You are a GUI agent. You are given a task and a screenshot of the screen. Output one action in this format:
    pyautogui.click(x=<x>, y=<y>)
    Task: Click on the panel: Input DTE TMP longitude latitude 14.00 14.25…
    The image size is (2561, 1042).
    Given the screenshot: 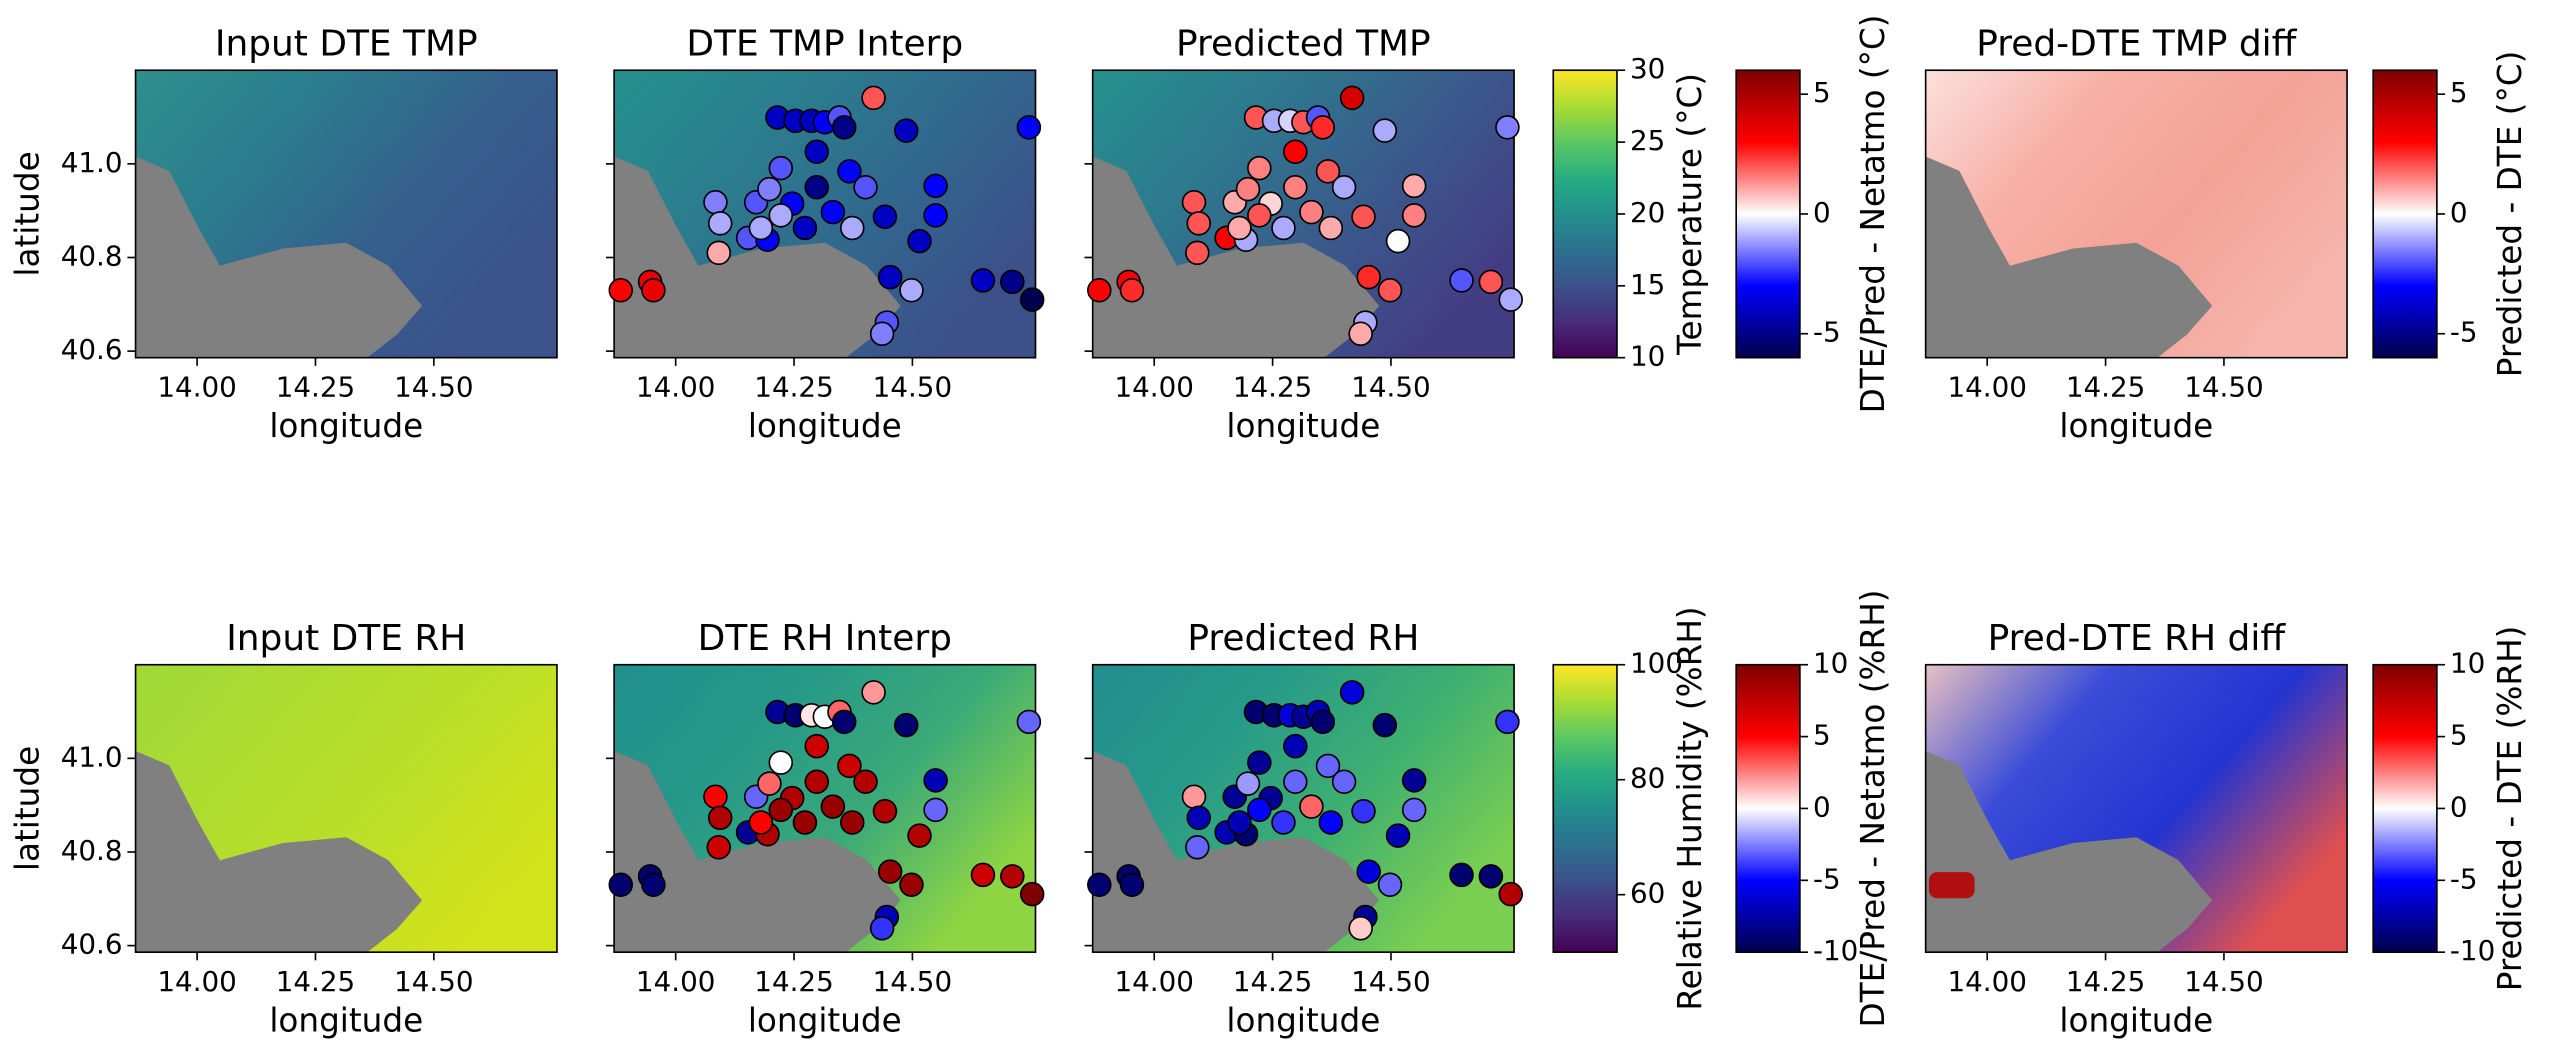 What is the action you would take?
    pyautogui.click(x=283, y=234)
    